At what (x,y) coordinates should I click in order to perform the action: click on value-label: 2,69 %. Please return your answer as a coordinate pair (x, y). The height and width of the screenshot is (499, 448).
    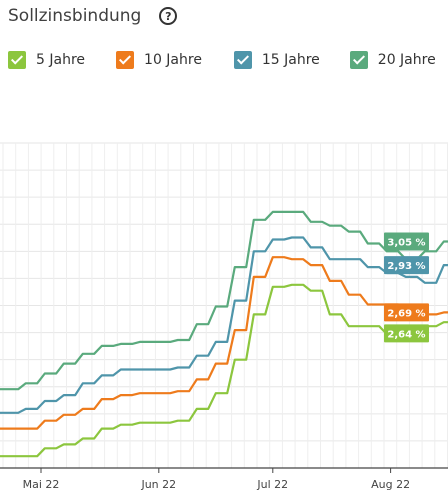
    Looking at the image, I should click on (406, 313).